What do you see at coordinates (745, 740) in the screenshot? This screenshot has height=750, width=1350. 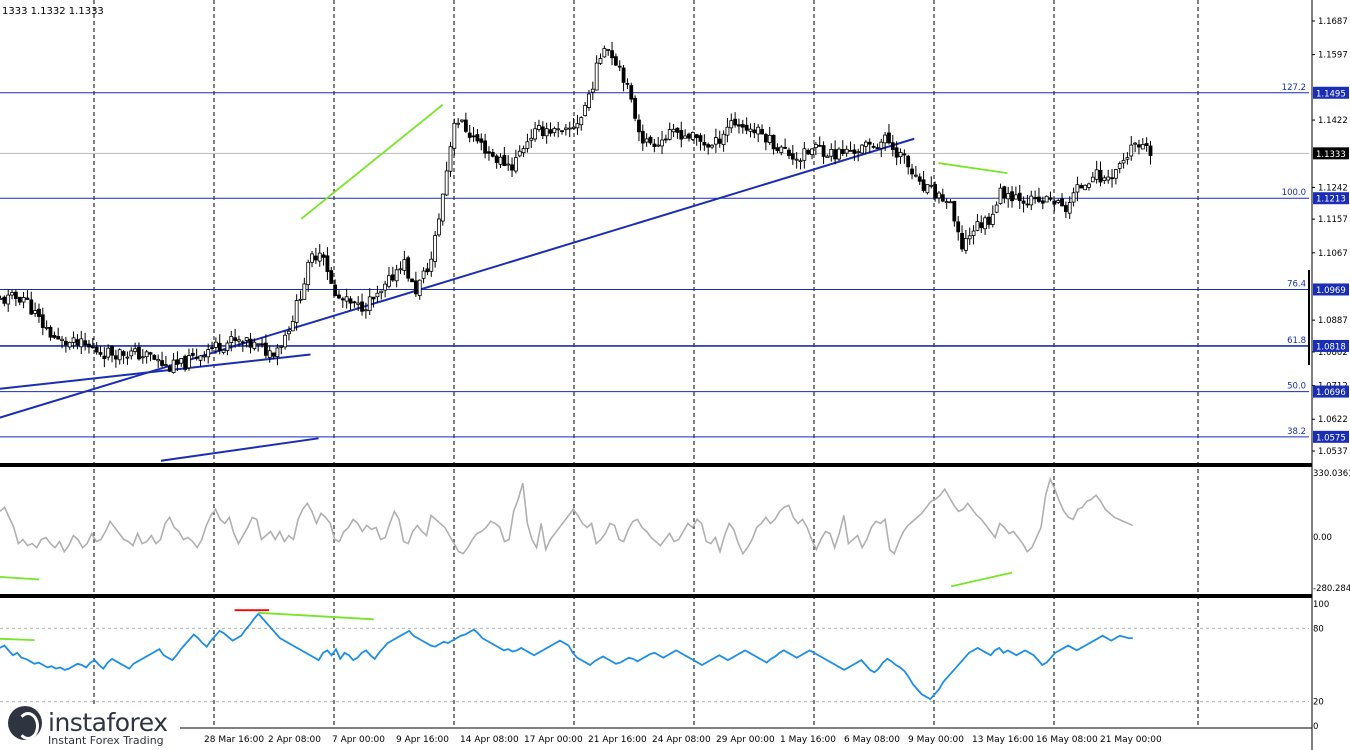 I see `time-label-8: 29 Apr 00:00` at bounding box center [745, 740].